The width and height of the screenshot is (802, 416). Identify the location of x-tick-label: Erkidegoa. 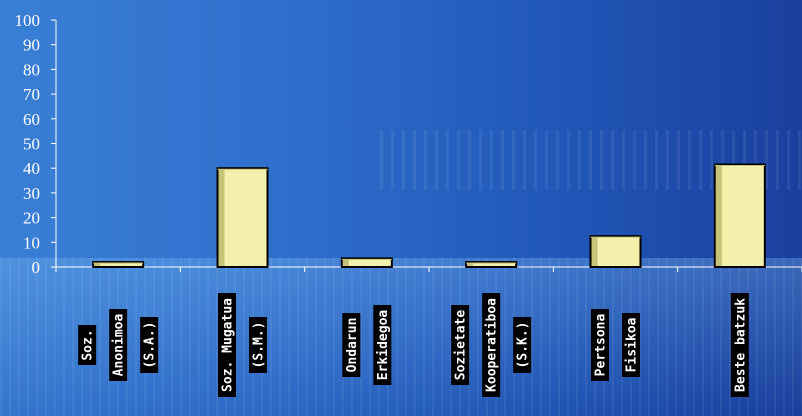
(382, 345).